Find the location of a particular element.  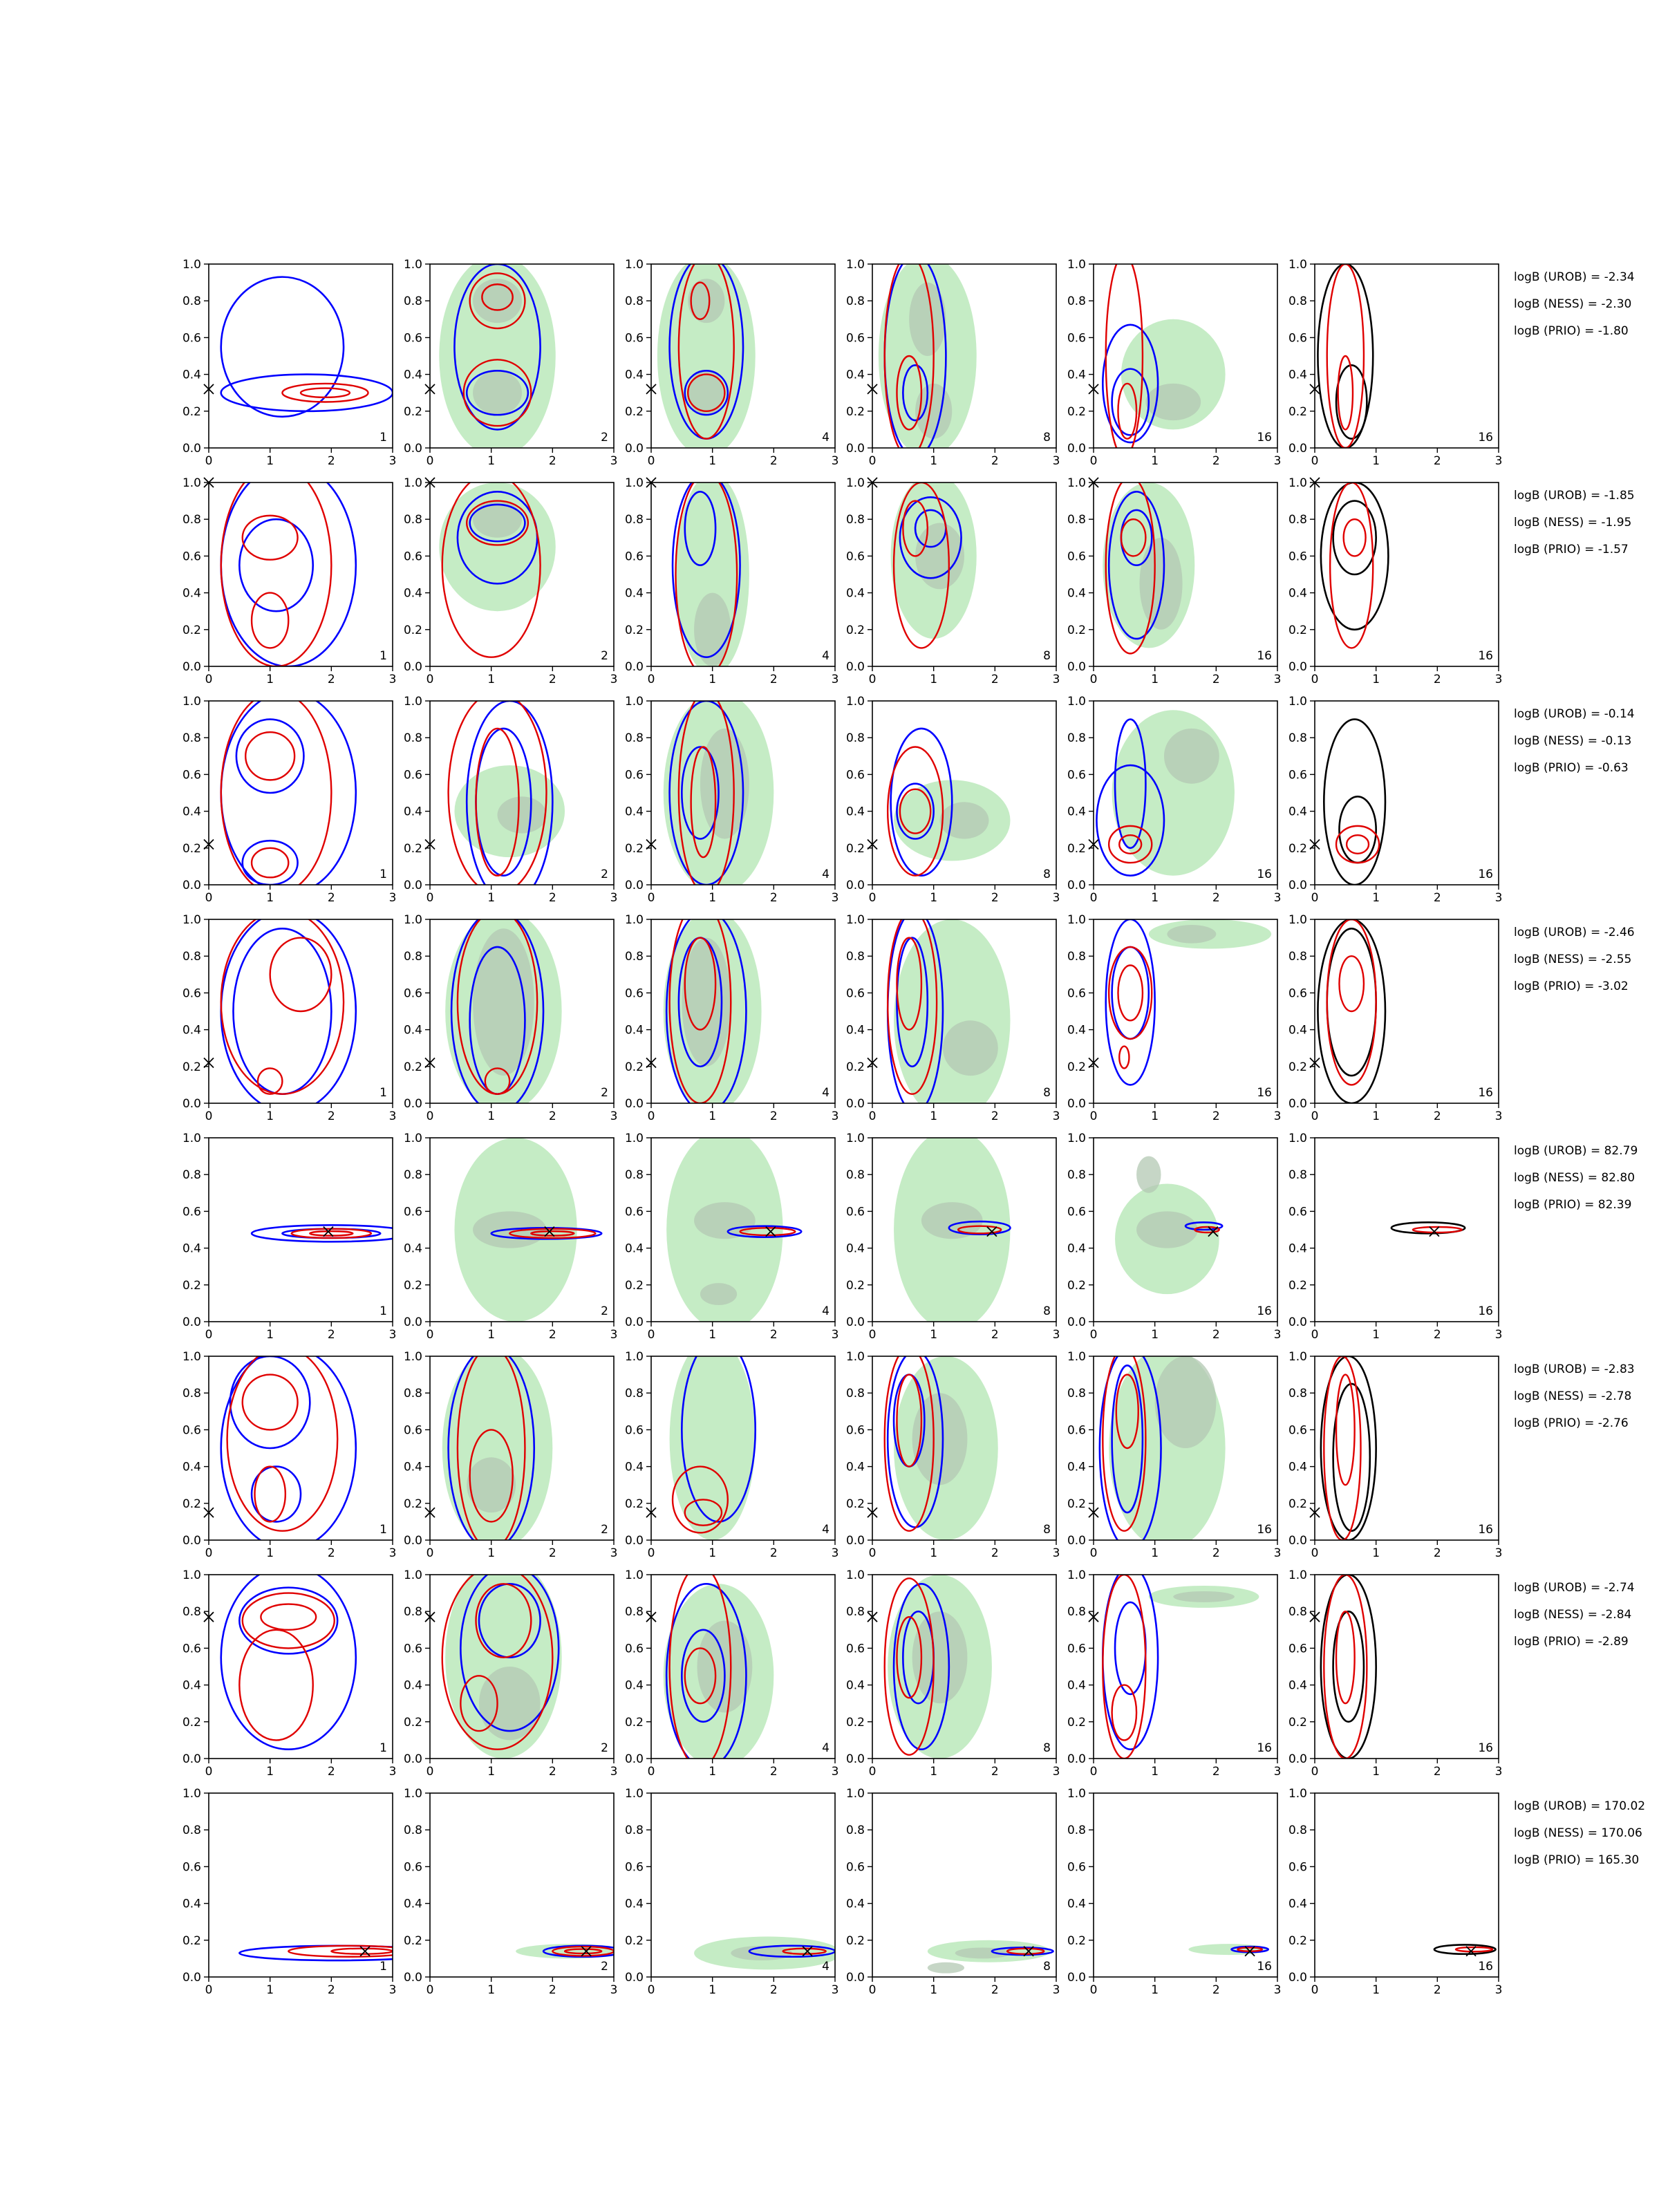

green-density-region is located at coordinates (712, 574).